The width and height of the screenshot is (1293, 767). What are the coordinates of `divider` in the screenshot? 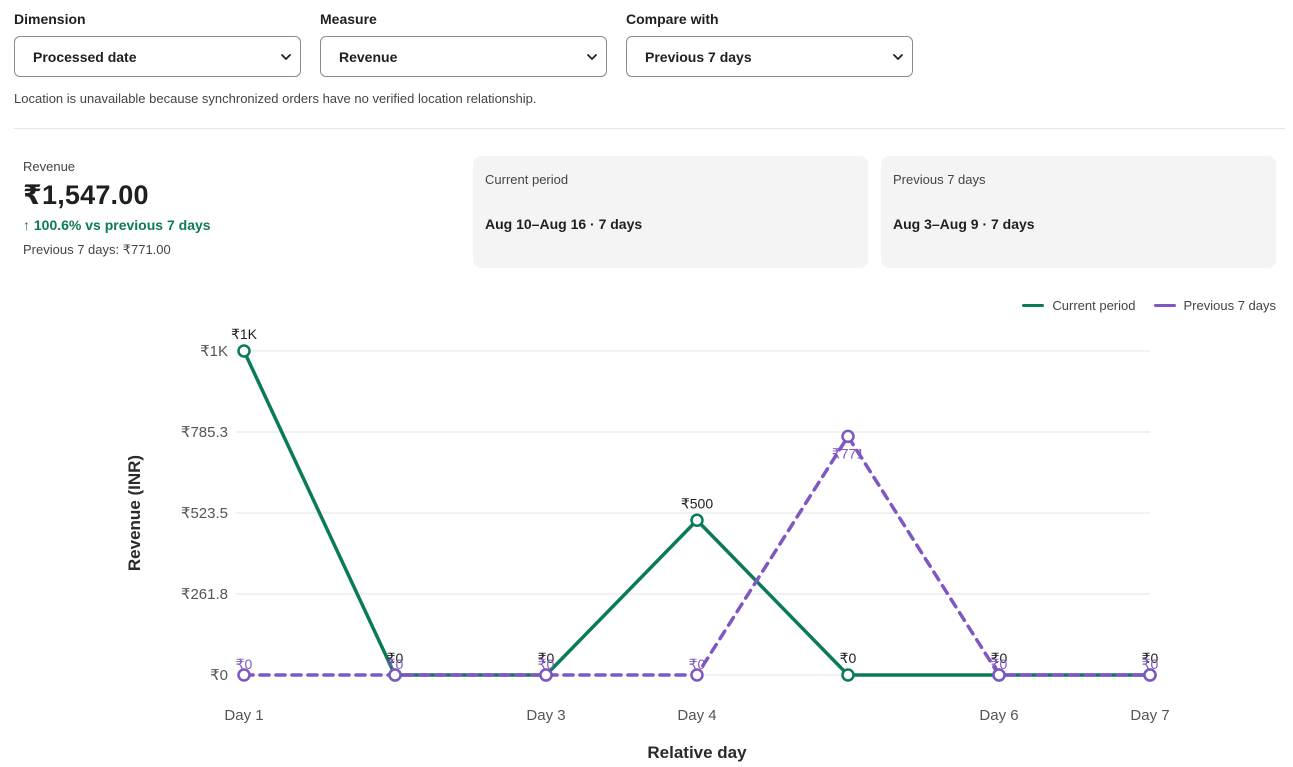 It's located at (649, 128).